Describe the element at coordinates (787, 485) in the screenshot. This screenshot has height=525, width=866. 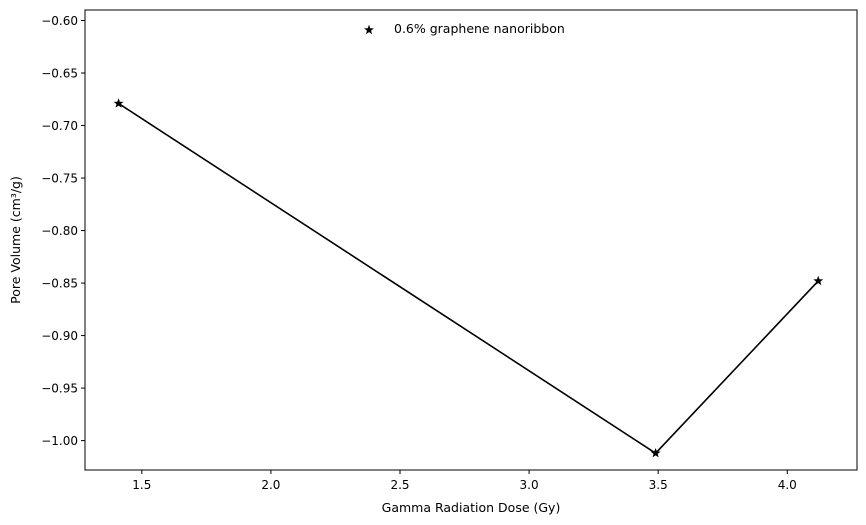
I see `x-tick-label: 4.0` at that location.